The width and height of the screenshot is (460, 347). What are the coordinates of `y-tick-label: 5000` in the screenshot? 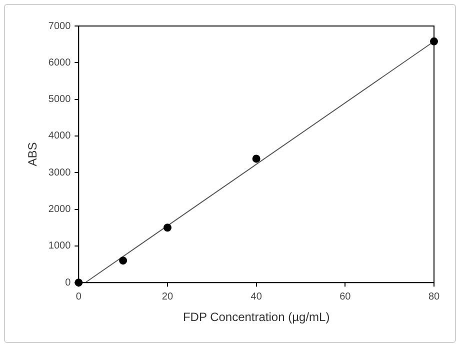 It's located at (60, 100).